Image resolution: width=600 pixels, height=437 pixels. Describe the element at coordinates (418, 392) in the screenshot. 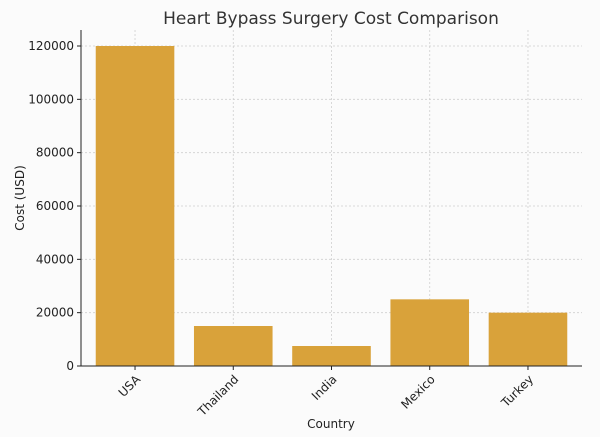

I see `x-tick-label: Mexico` at that location.